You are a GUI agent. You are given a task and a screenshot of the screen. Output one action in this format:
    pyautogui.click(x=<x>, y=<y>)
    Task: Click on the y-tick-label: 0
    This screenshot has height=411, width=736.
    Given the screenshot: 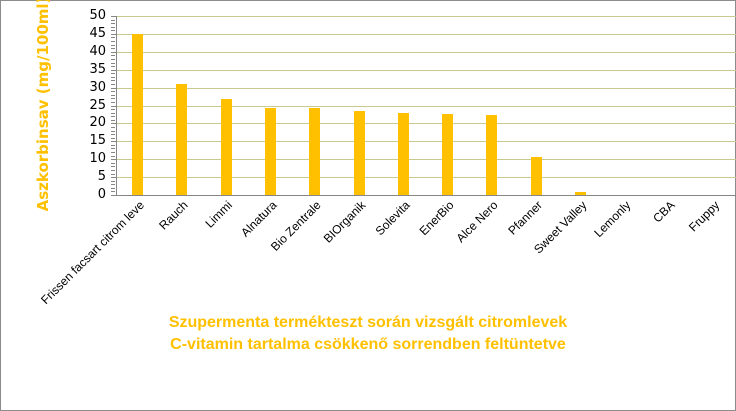 What is the action you would take?
    pyautogui.click(x=101, y=194)
    